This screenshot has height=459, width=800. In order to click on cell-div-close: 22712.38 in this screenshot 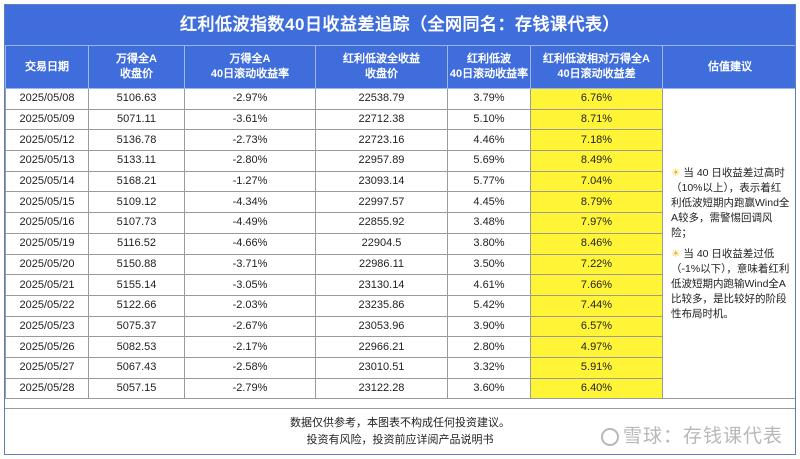, I will do `click(381, 119)`.